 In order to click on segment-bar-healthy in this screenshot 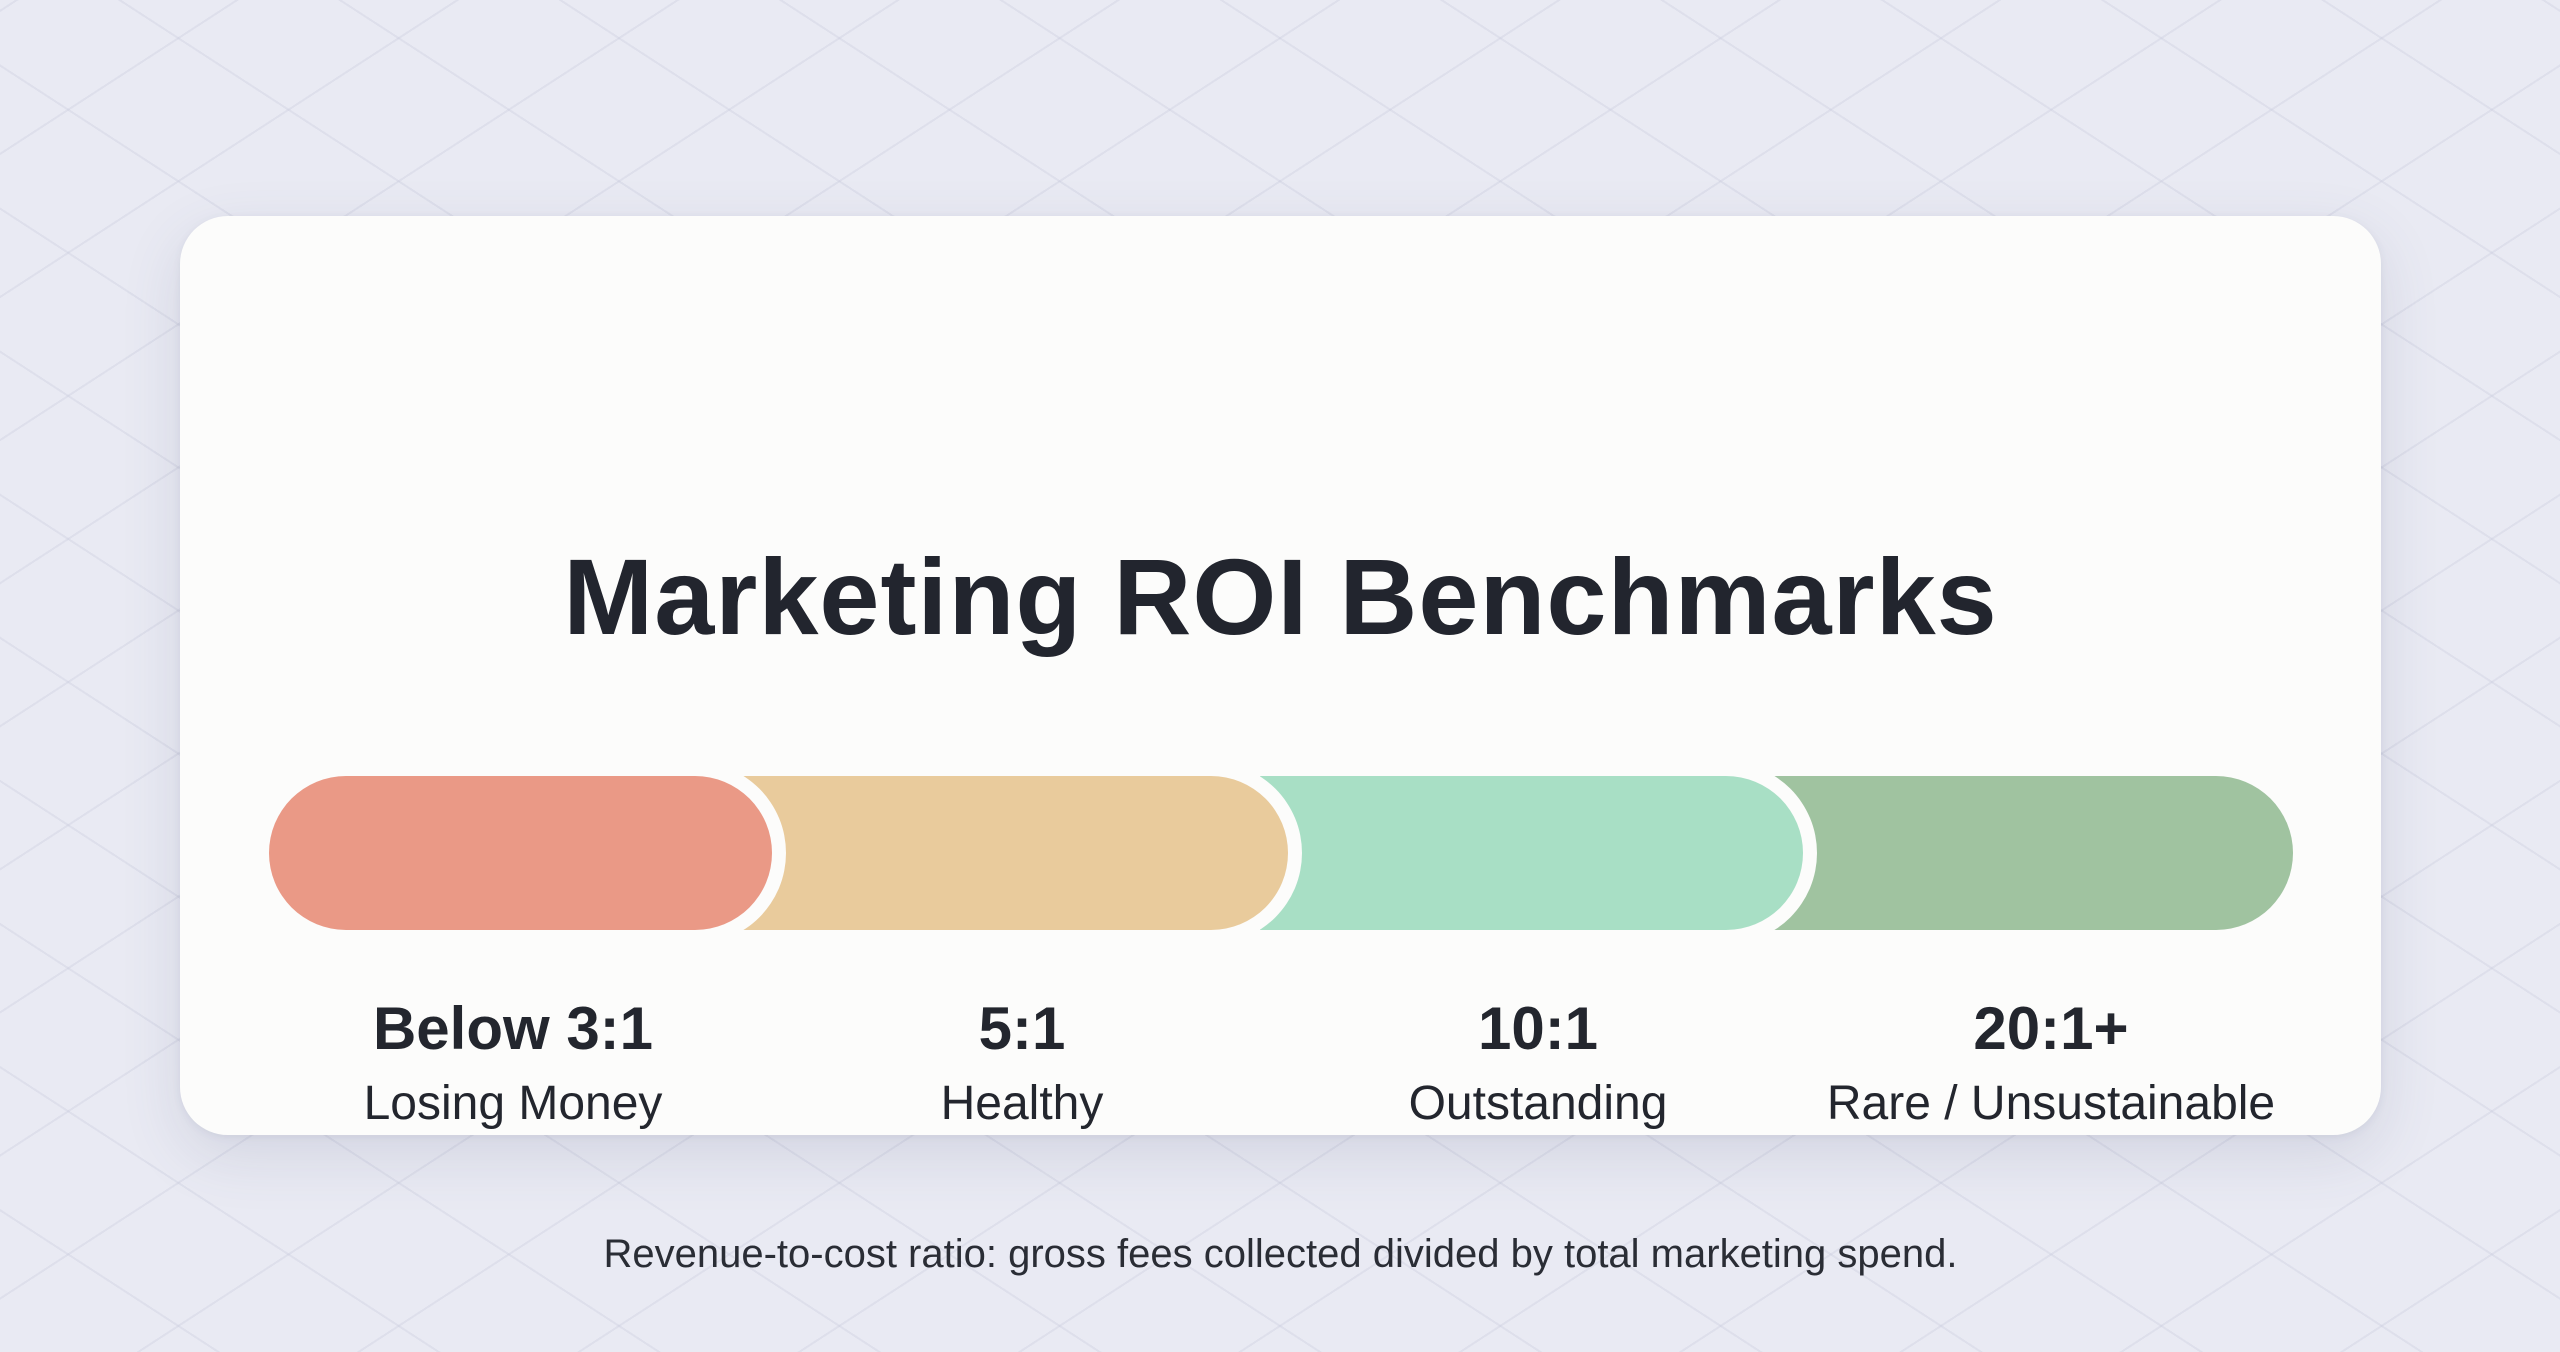, I will do `click(1014, 853)`.